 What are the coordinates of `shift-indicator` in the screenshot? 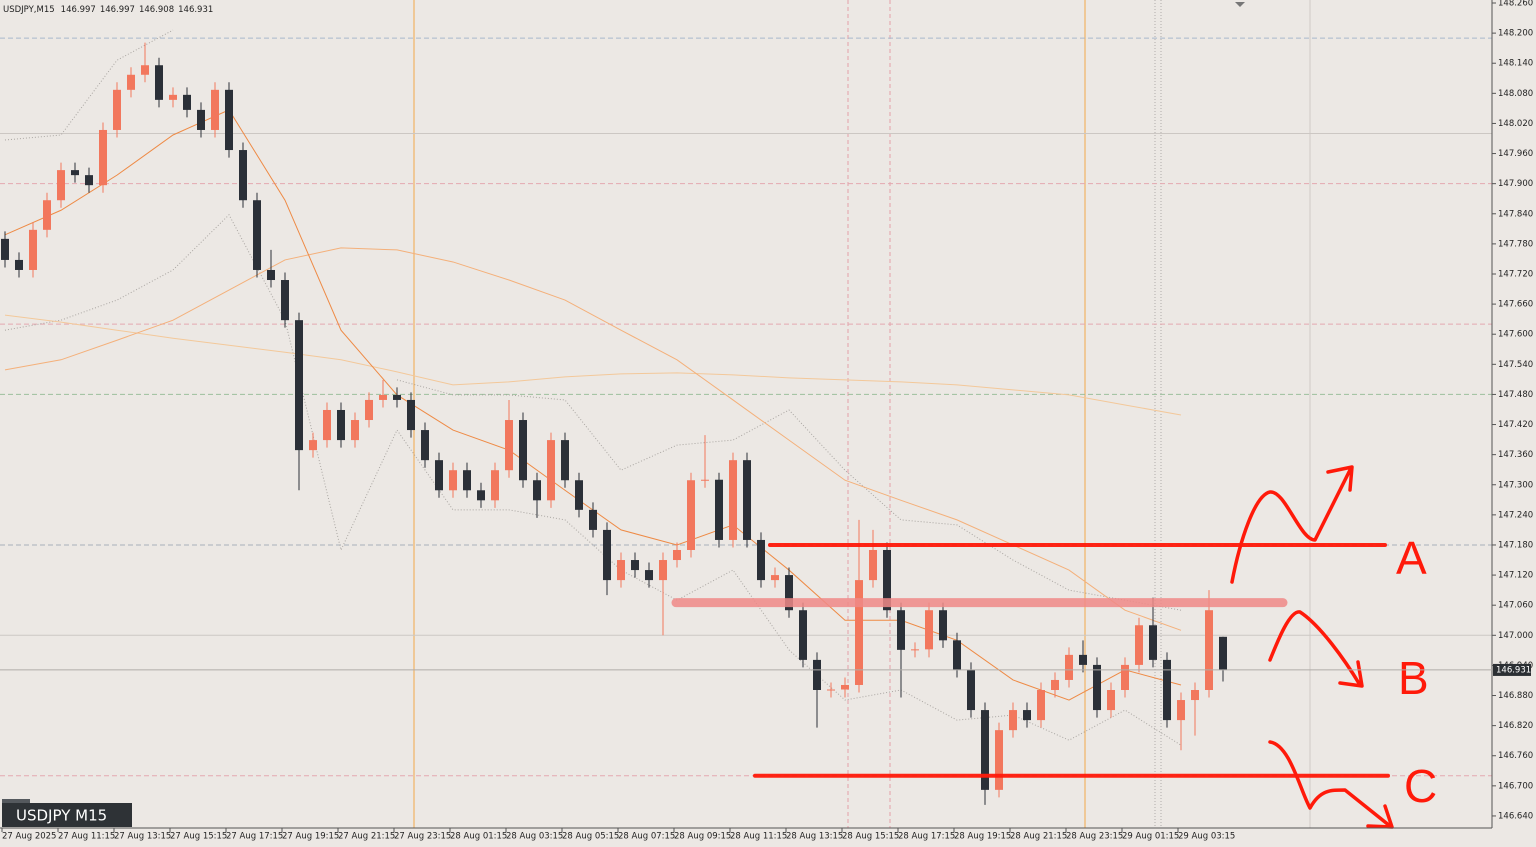 It's located at (1240, 4).